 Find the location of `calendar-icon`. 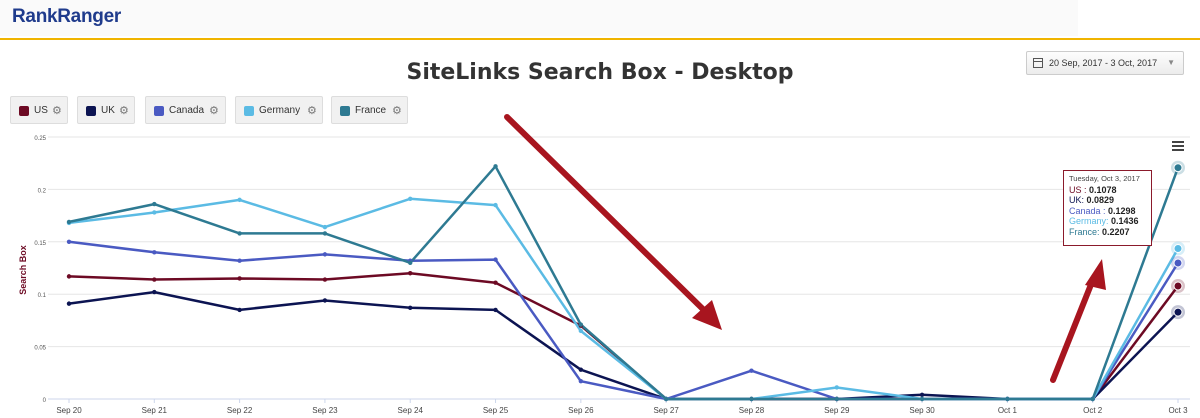

calendar-icon is located at coordinates (1038, 63).